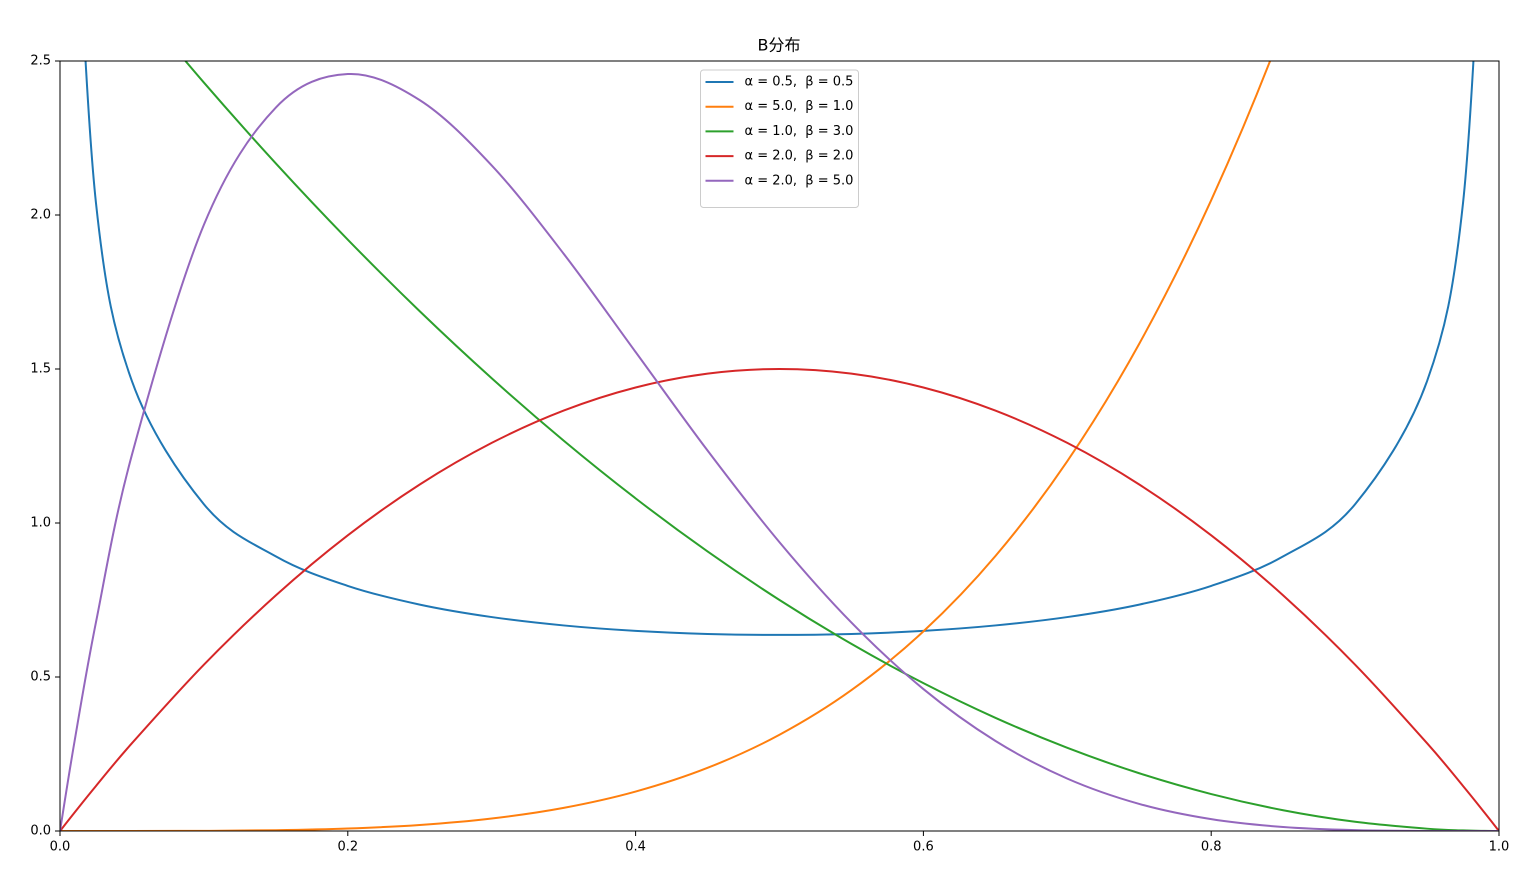 Image resolution: width=1533 pixels, height=873 pixels. I want to click on legend-label: α = 1.0, β = 3.0, so click(799, 131).